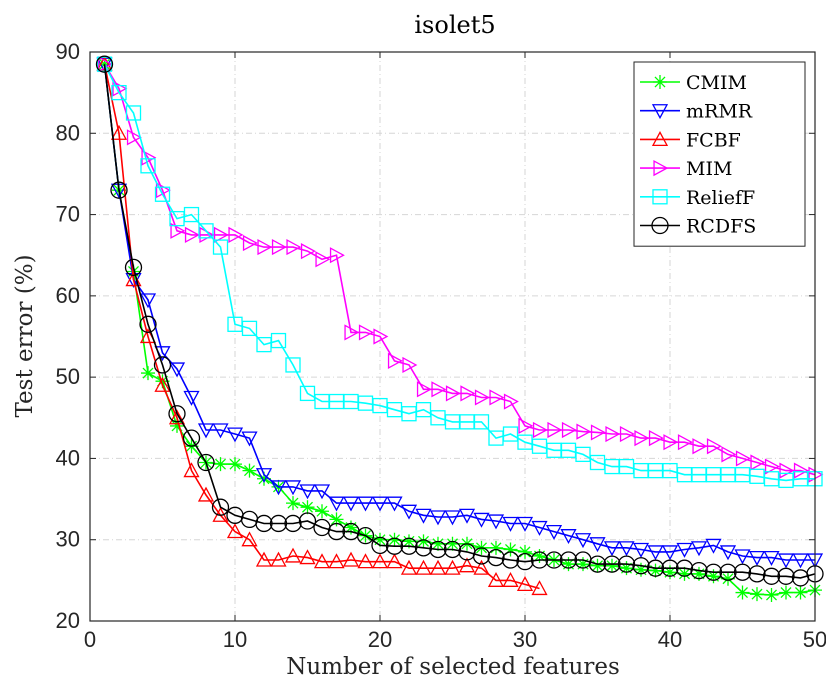 The height and width of the screenshot is (686, 826). Describe the element at coordinates (235, 639) in the screenshot. I see `x-tick-label: 10` at that location.